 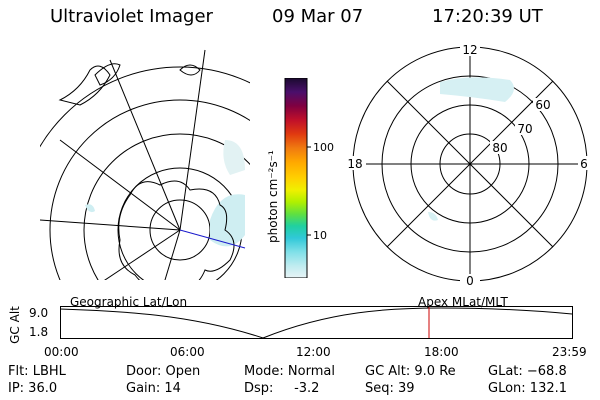 I want to click on y-tick-bottom: 1.8, so click(x=39, y=332).